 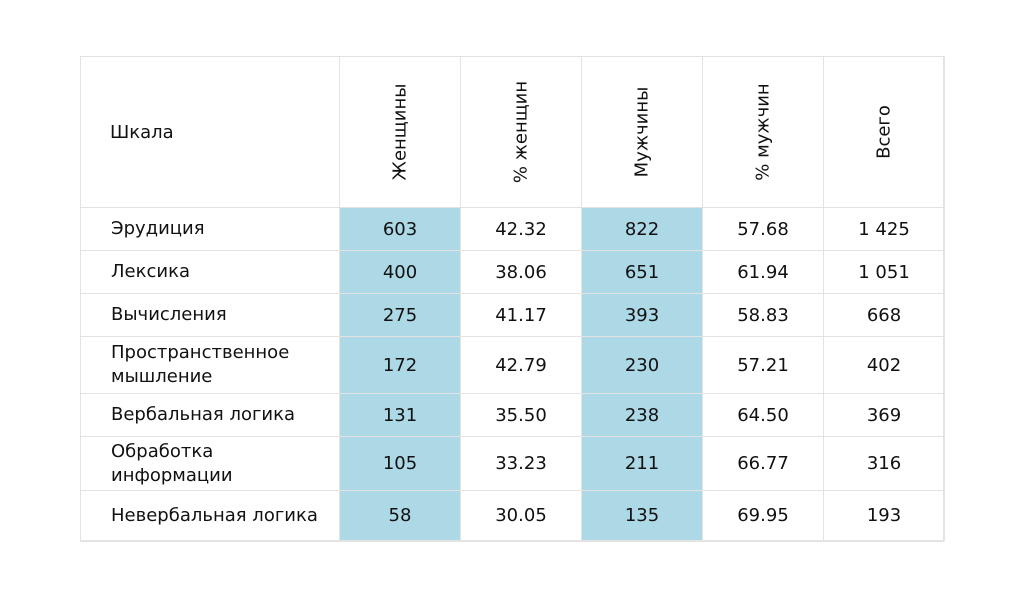 What do you see at coordinates (884, 463) in the screenshot?
I see `cell-total: 316` at bounding box center [884, 463].